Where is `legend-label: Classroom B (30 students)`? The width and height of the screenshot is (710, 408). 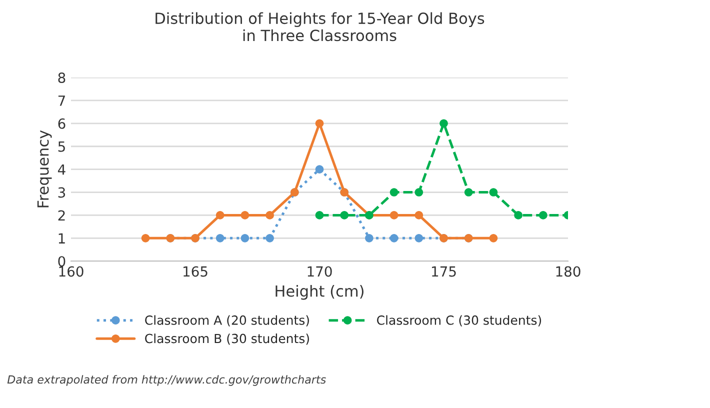
legend-label: Classroom B (30 students) is located at coordinates (227, 339).